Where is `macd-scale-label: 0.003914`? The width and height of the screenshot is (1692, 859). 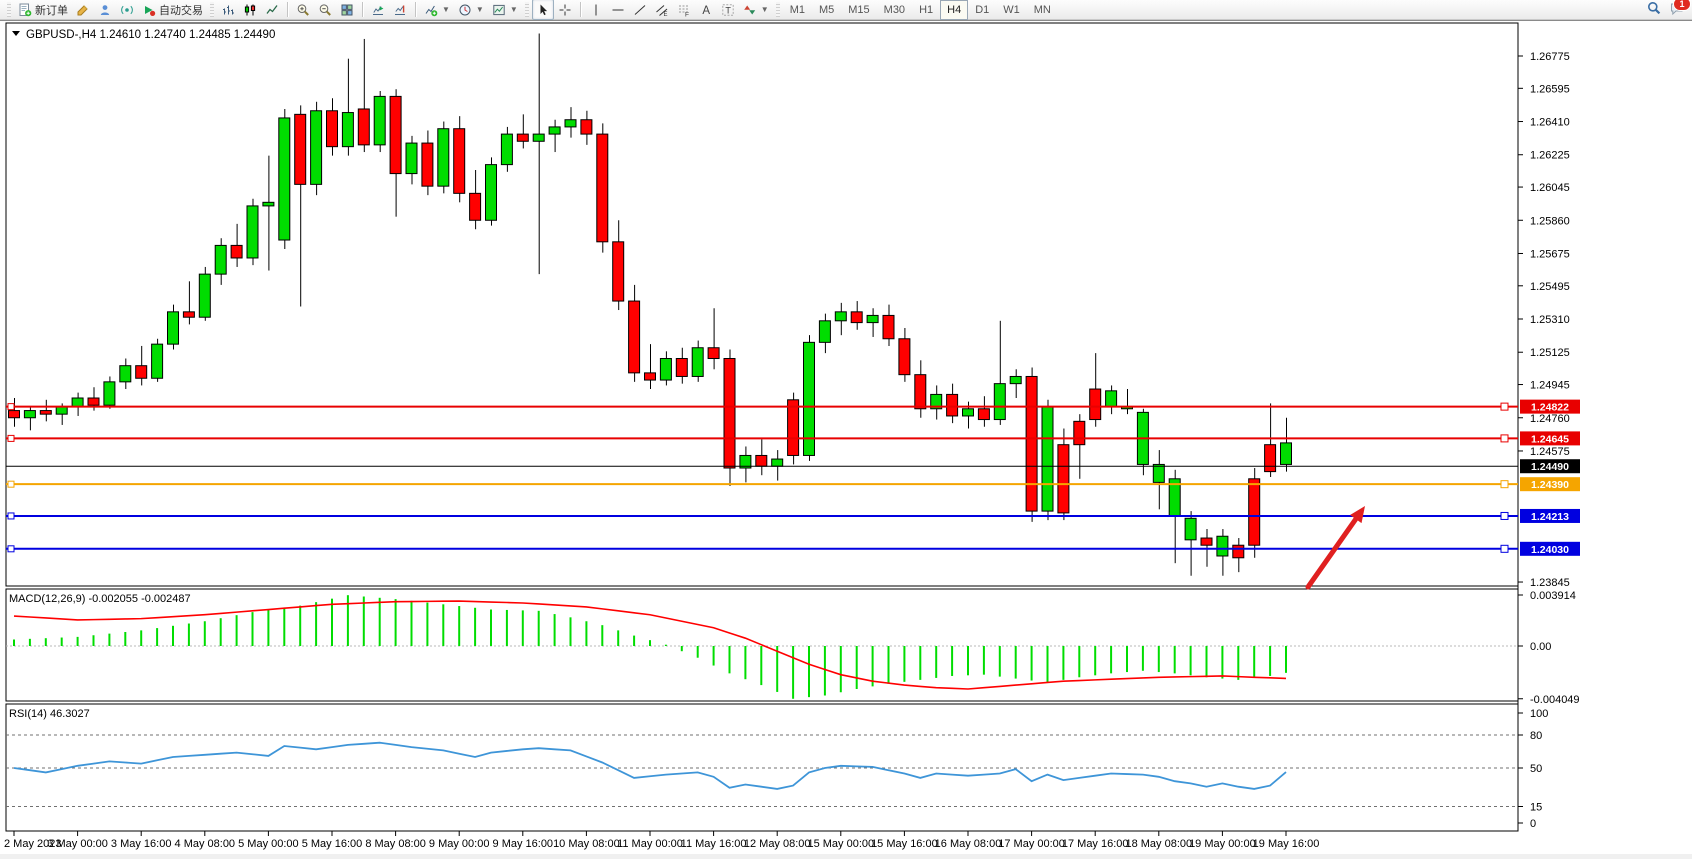
macd-scale-label: 0.003914 is located at coordinates (1553, 596).